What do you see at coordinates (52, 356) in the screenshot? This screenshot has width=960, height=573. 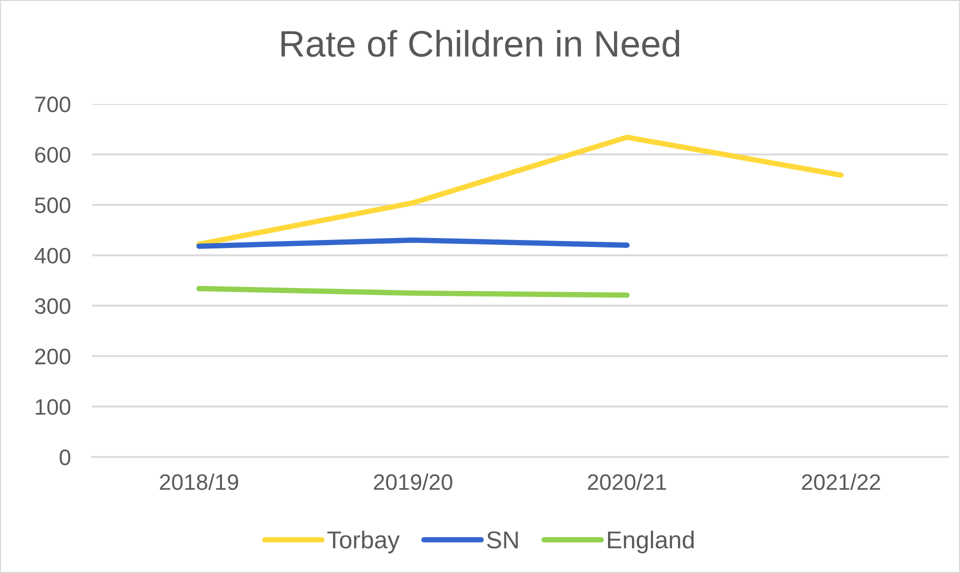 I see `y-tick-label: 200` at bounding box center [52, 356].